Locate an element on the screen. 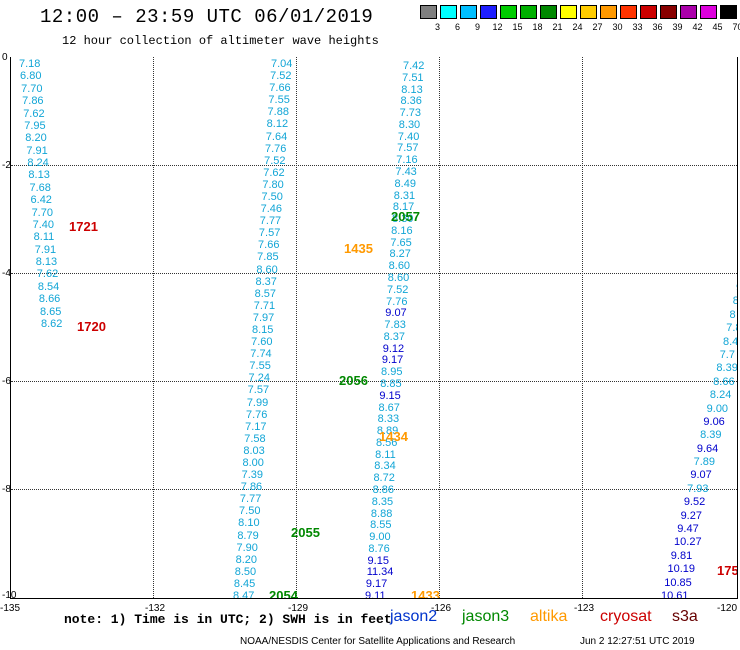 This screenshot has height=650, width=740. wave-height-label: 8.31 is located at coordinates (404, 195).